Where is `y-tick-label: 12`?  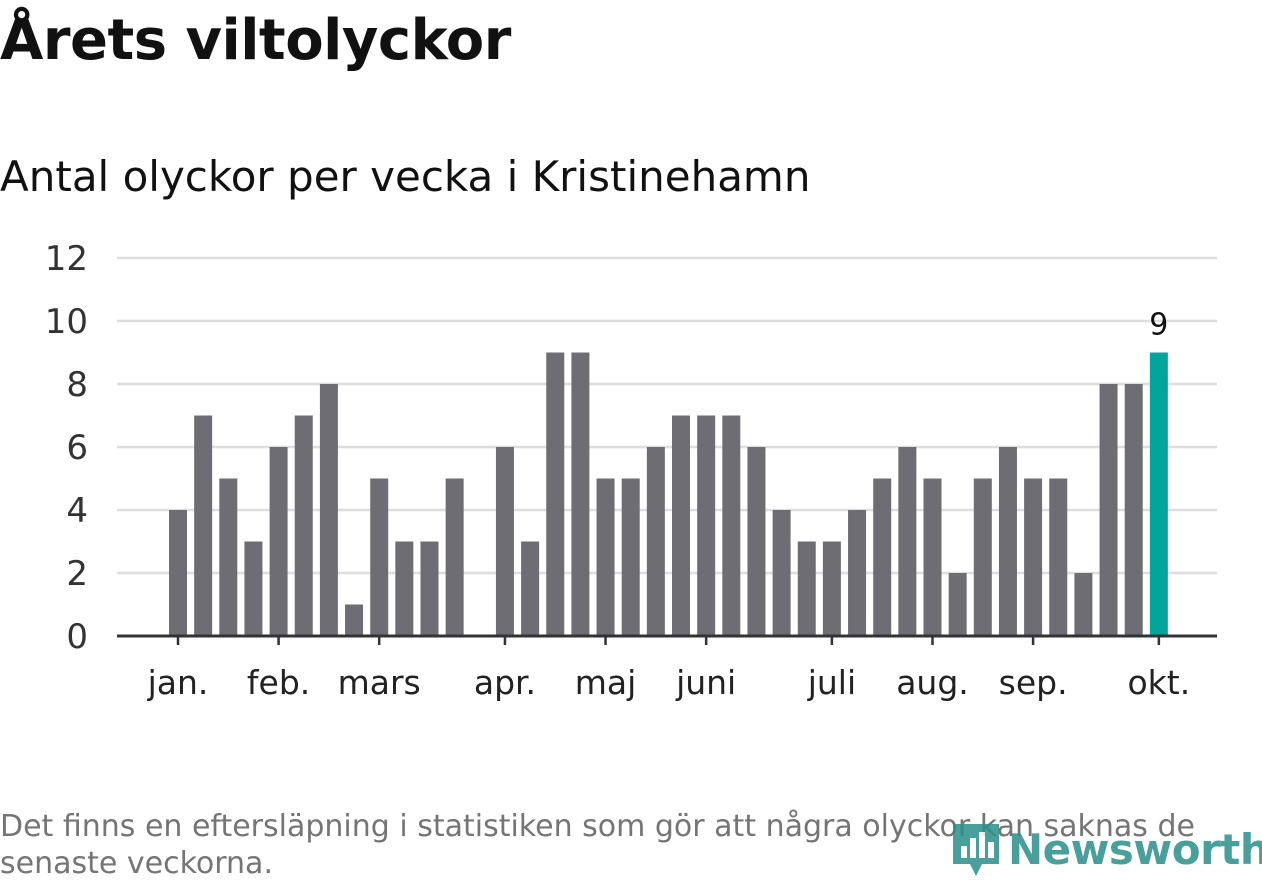
y-tick-label: 12 is located at coordinates (66, 259).